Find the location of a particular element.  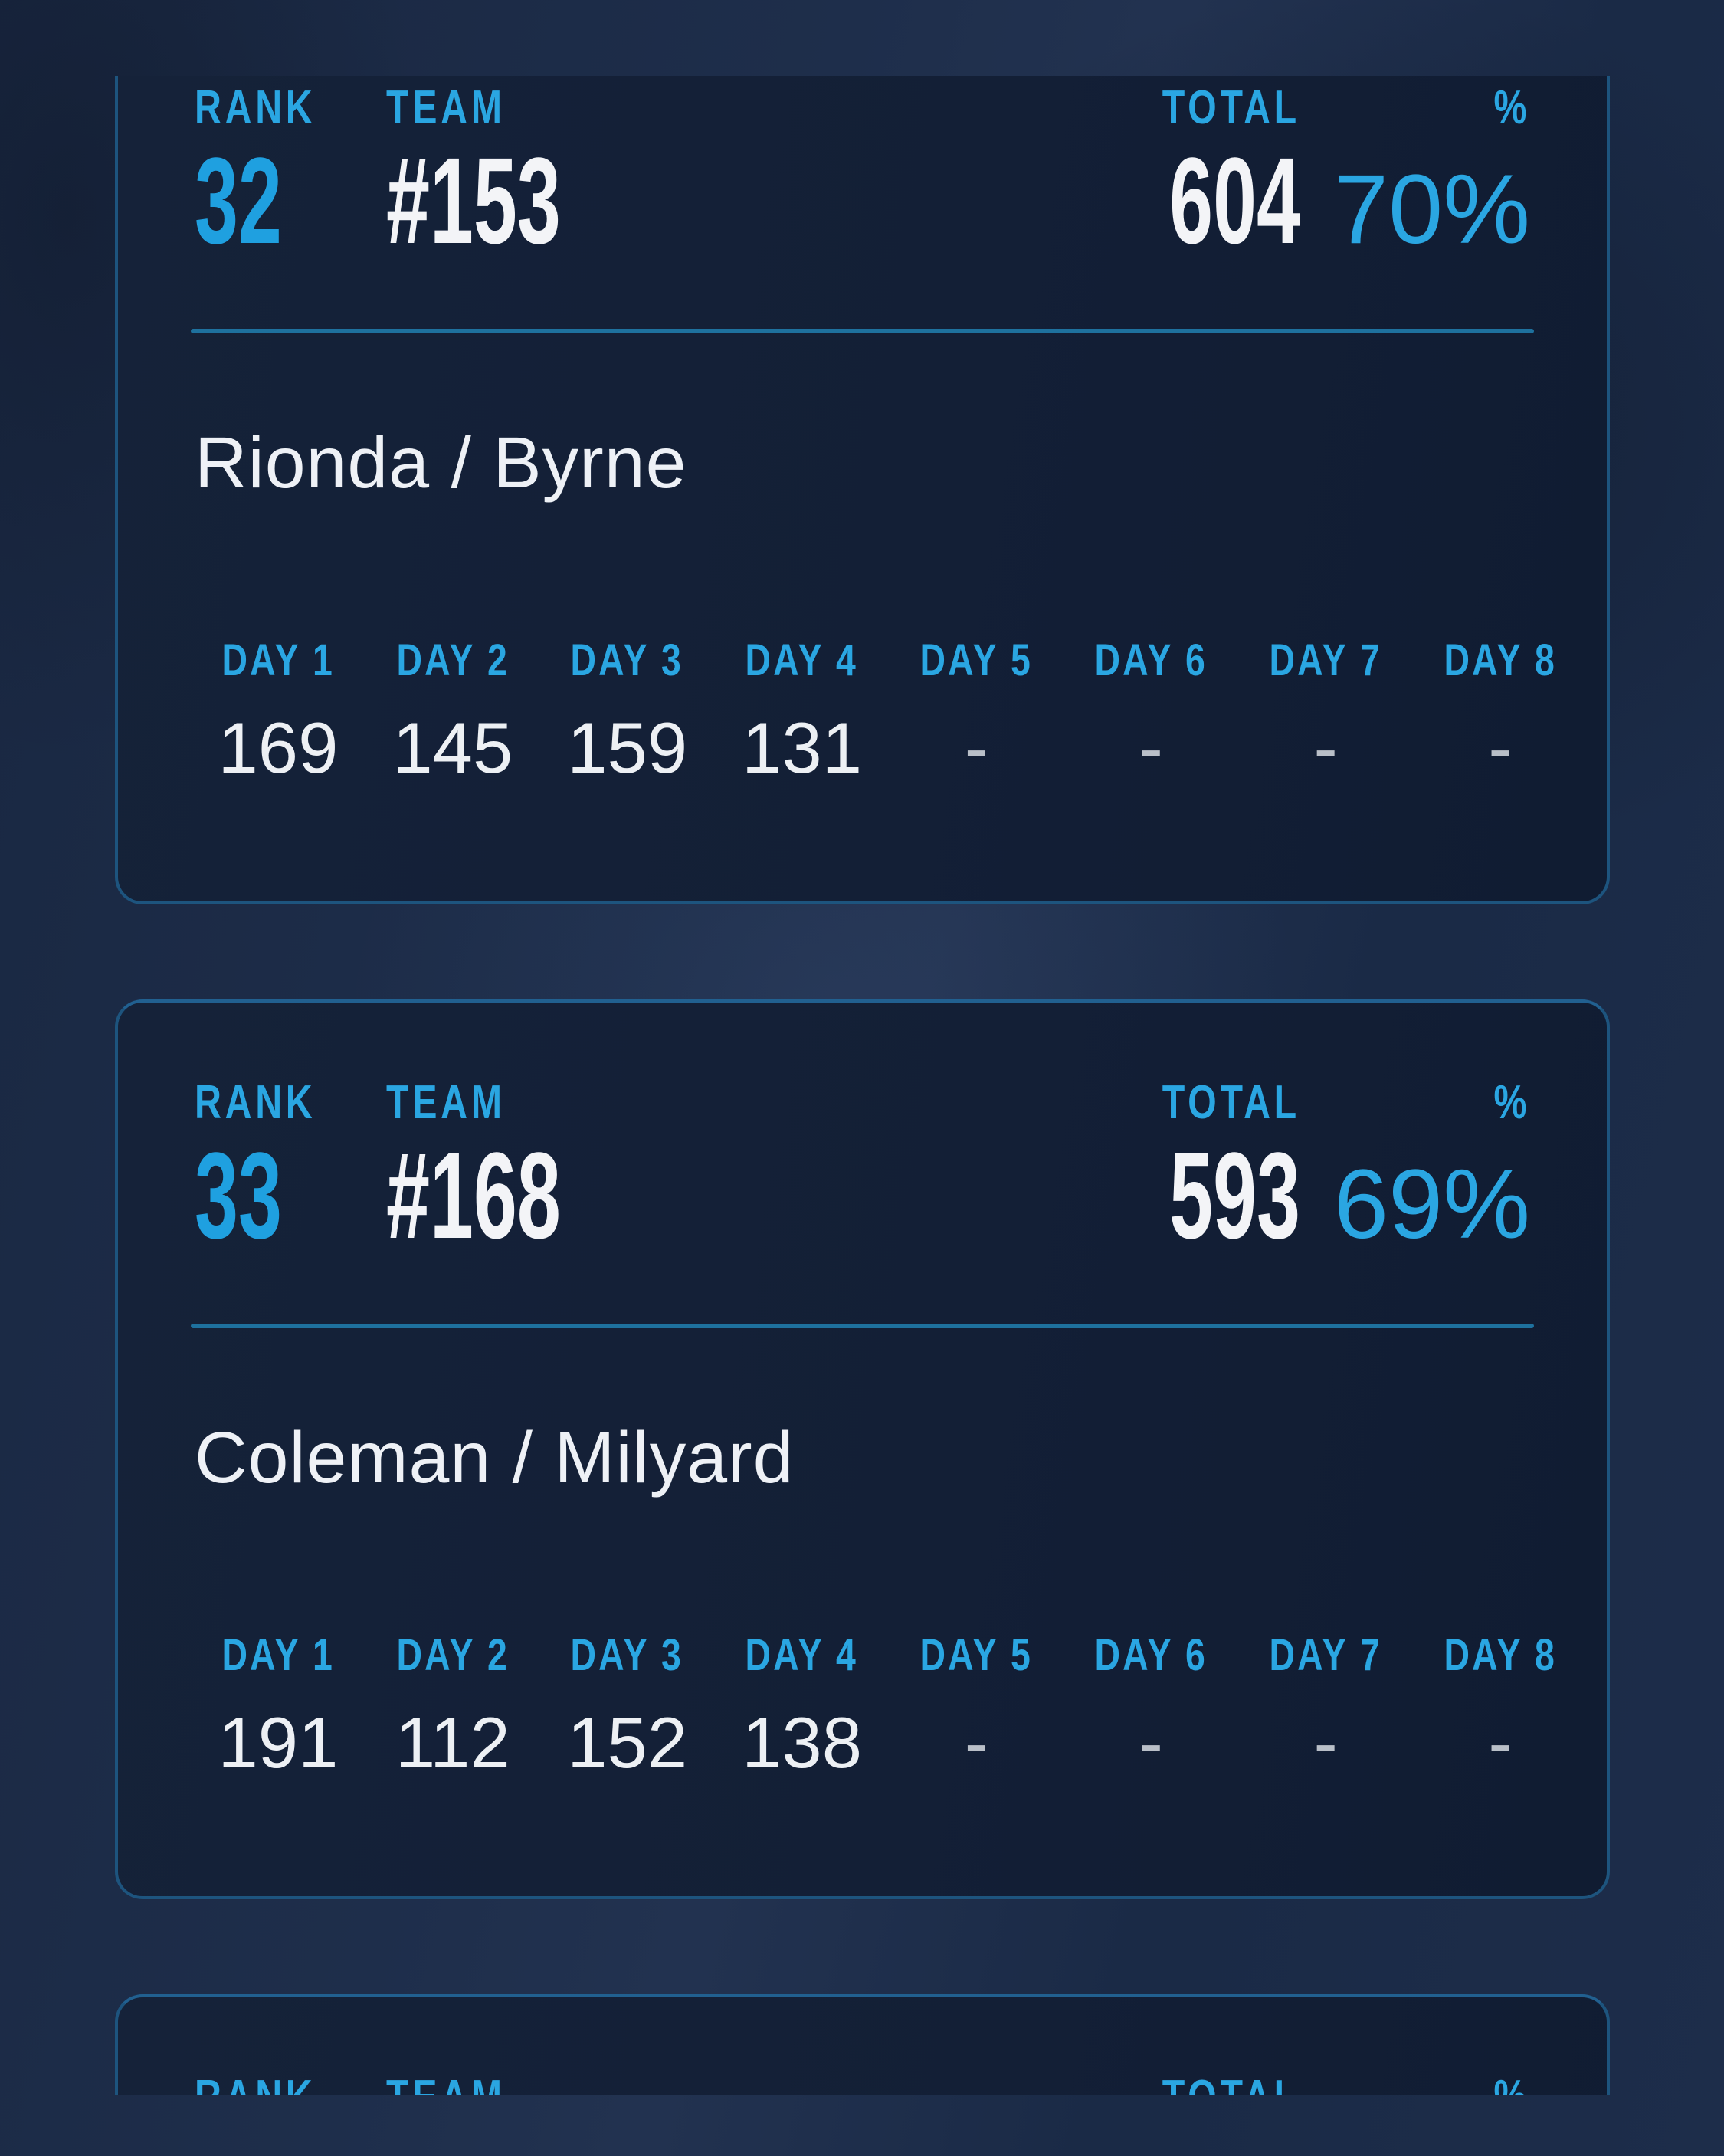

day-2-value: 145 is located at coordinates (453, 747).